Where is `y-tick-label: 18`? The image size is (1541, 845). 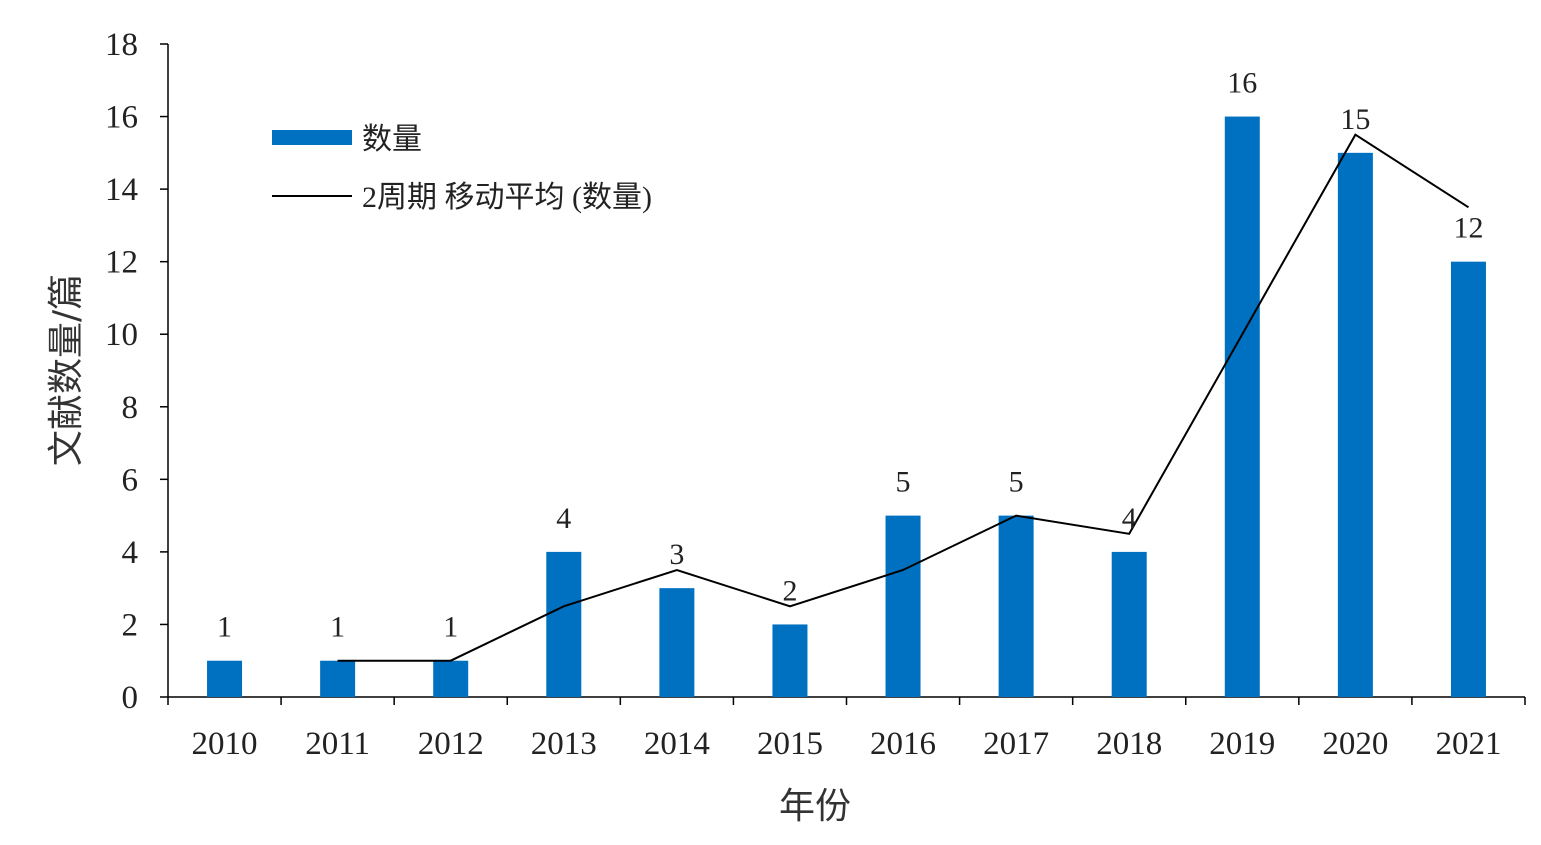 y-tick-label: 18 is located at coordinates (121, 45).